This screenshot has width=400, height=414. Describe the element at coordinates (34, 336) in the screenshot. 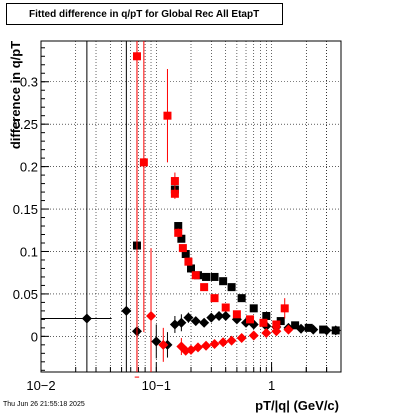

I see `y-tick-label: 0` at that location.